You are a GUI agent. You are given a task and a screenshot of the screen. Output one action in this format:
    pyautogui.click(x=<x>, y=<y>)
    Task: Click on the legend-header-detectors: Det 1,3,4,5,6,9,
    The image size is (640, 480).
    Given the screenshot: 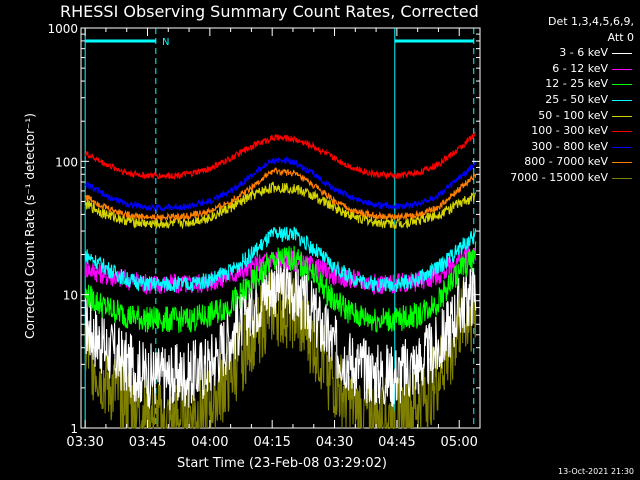 What is the action you would take?
    pyautogui.click(x=590, y=21)
    